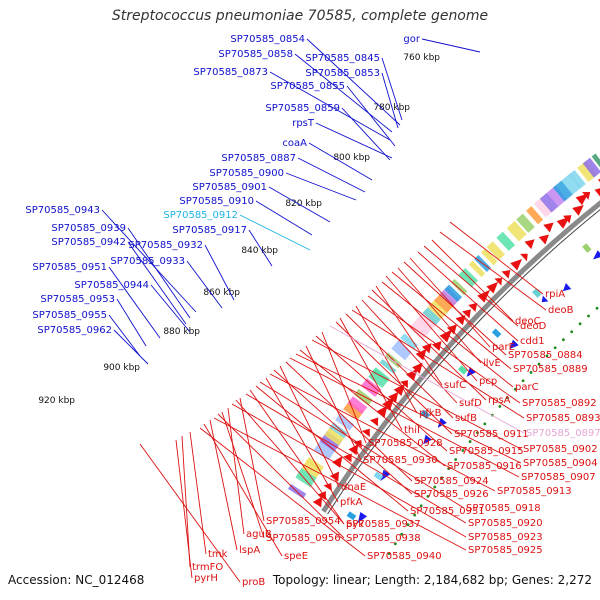 Image resolution: width=600 pixels, height=600 pixels. What do you see at coordinates (258, 158) in the screenshot?
I see `gene-label: SP70585_0887` at bounding box center [258, 158].